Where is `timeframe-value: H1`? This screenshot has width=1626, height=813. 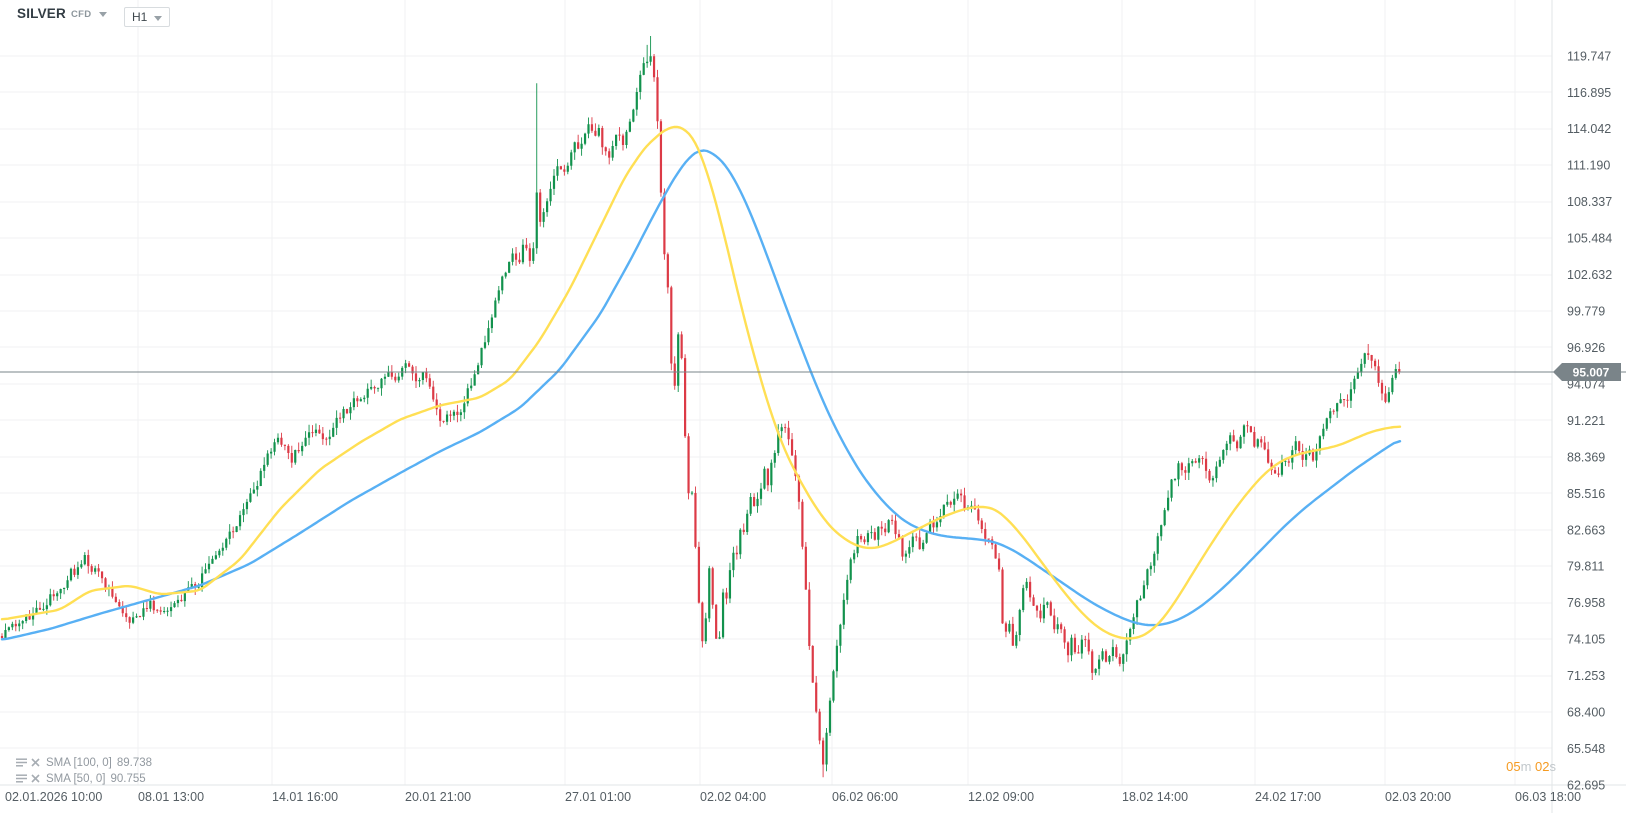
timeframe-value: H1 is located at coordinates (140, 17).